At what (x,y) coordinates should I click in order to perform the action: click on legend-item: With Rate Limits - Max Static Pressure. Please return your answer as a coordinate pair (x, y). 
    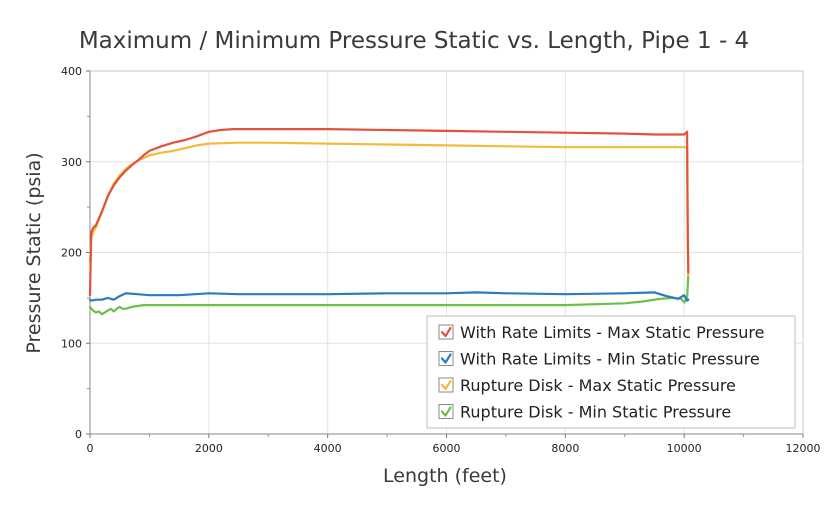
    Looking at the image, I should click on (601, 332).